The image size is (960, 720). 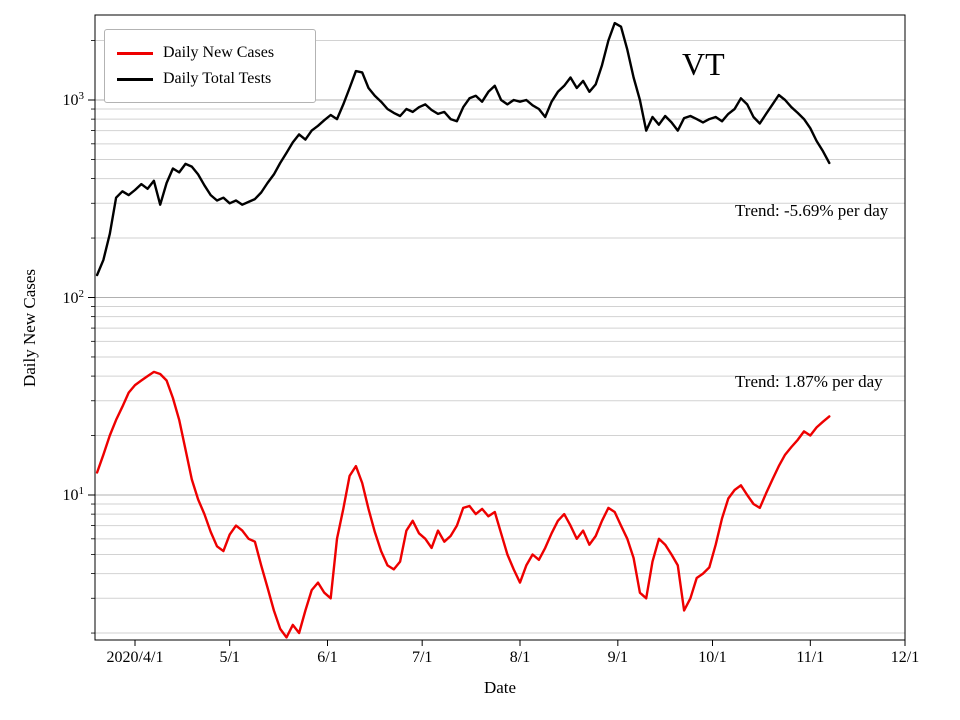 What do you see at coordinates (29, 328) in the screenshot?
I see `y-axis-label: Daily New Cases` at bounding box center [29, 328].